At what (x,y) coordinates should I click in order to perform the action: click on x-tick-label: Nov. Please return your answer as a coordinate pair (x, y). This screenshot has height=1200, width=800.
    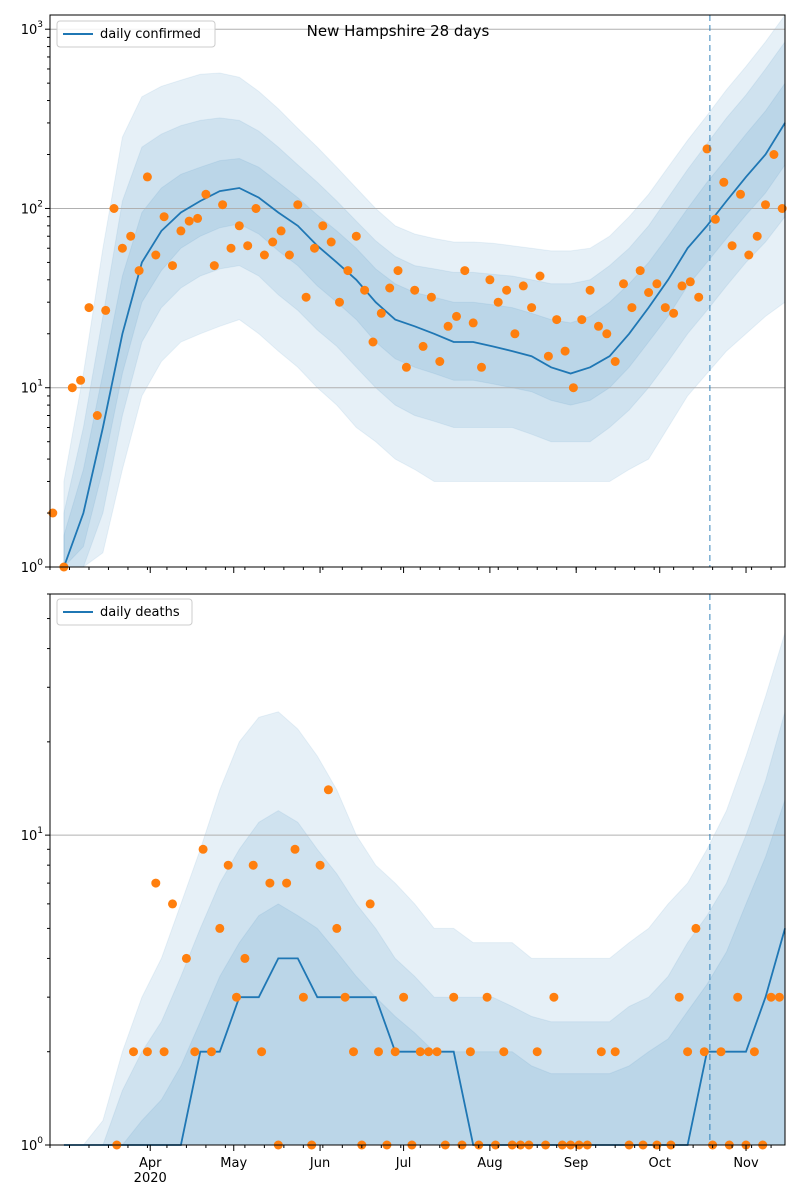
    Looking at the image, I should click on (746, 1163).